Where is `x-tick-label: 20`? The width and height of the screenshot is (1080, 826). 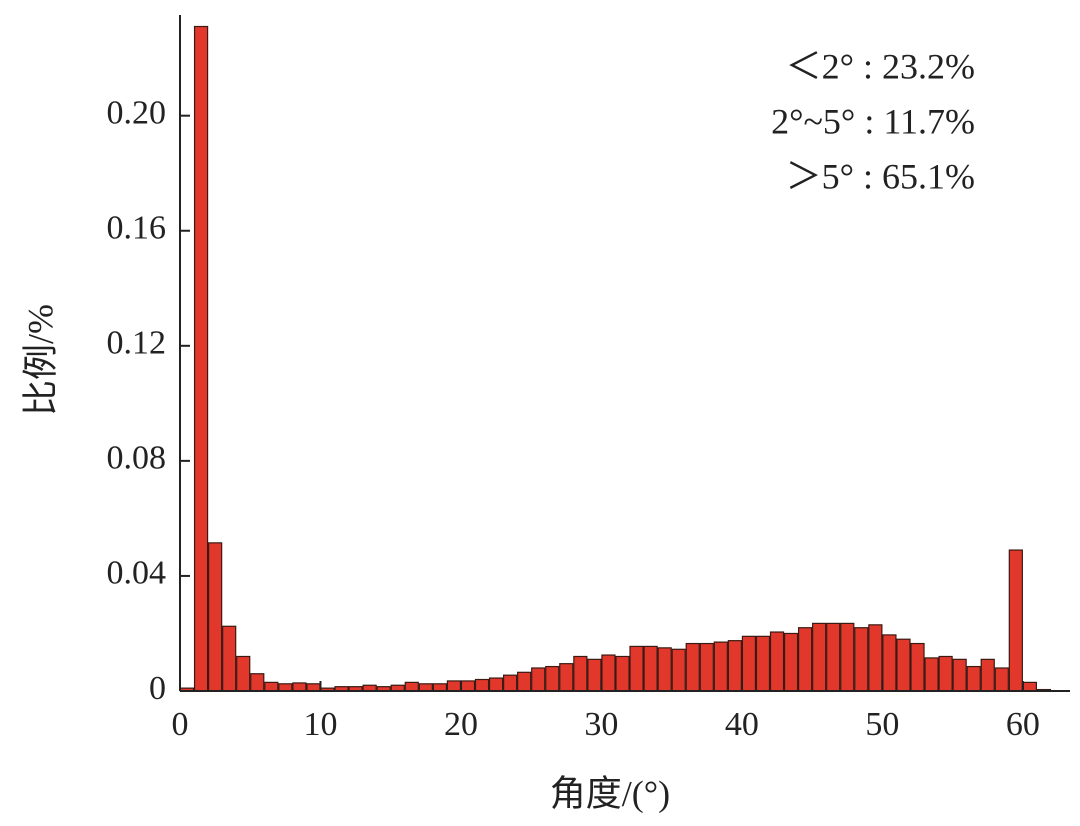
x-tick-label: 20 is located at coordinates (461, 724).